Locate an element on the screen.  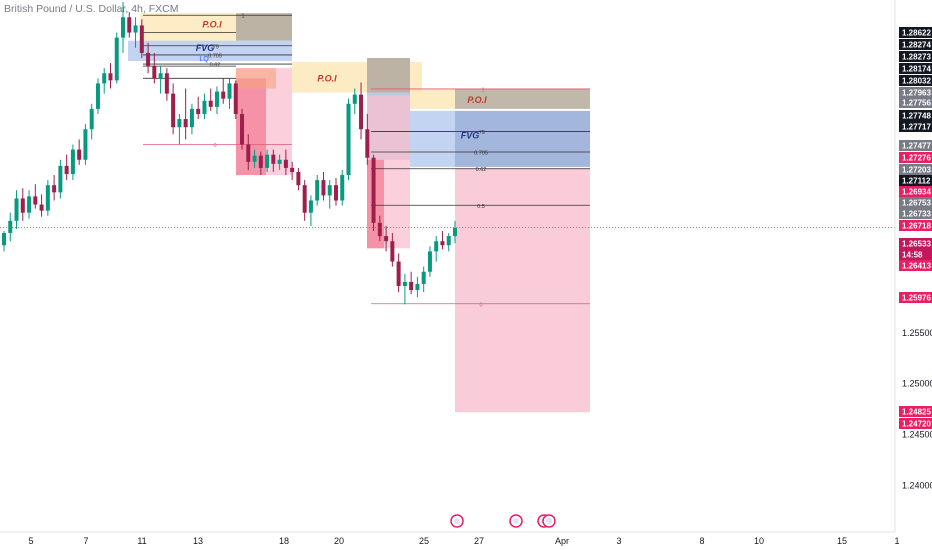
us-flag-icon-inner is located at coordinates (549, 521).